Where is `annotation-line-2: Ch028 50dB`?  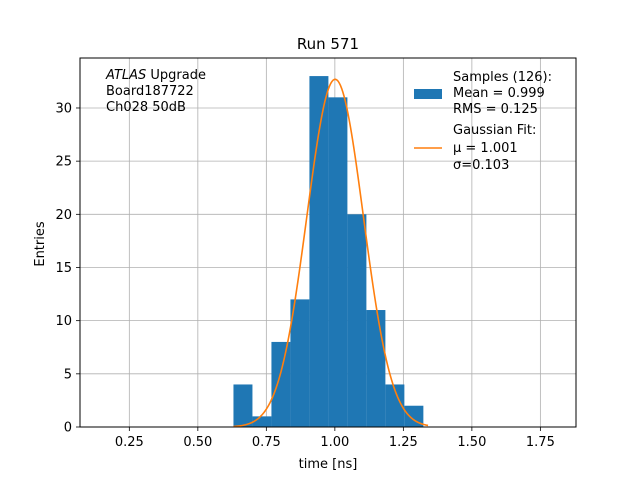
annotation-line-2: Ch028 50dB is located at coordinates (146, 107).